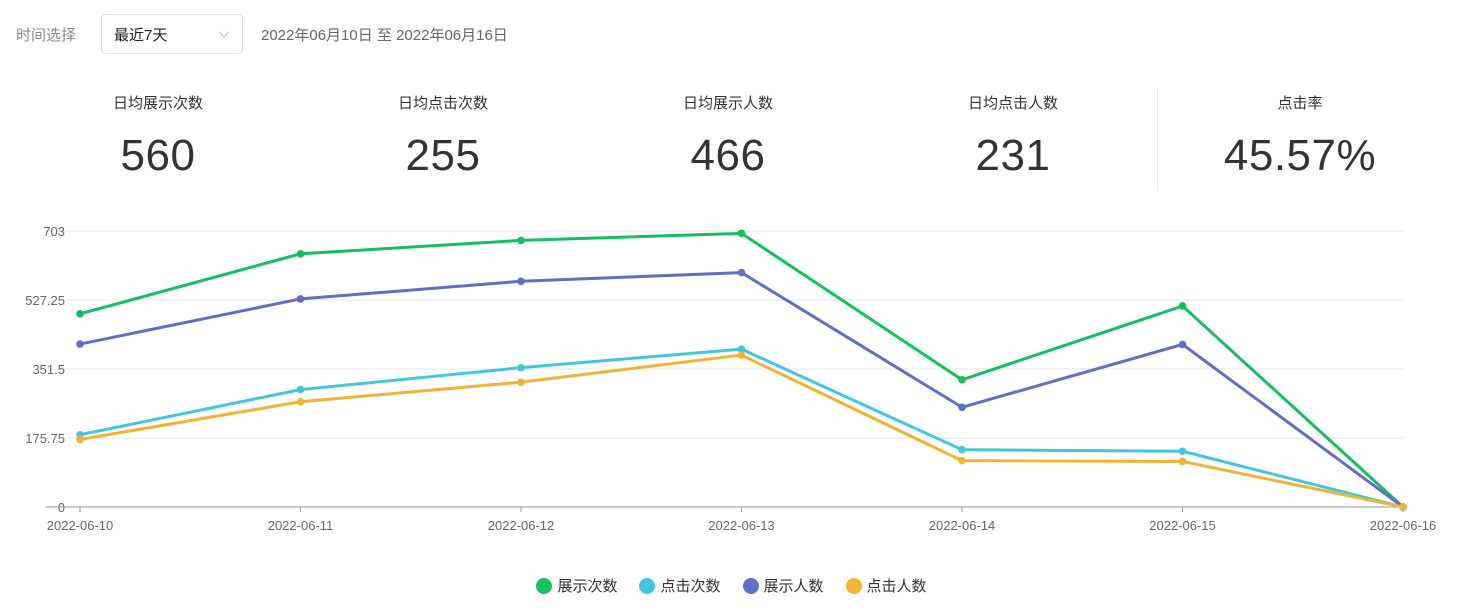 The width and height of the screenshot is (1463, 614). I want to click on legend-item-clicks: 点击次数, so click(680, 585).